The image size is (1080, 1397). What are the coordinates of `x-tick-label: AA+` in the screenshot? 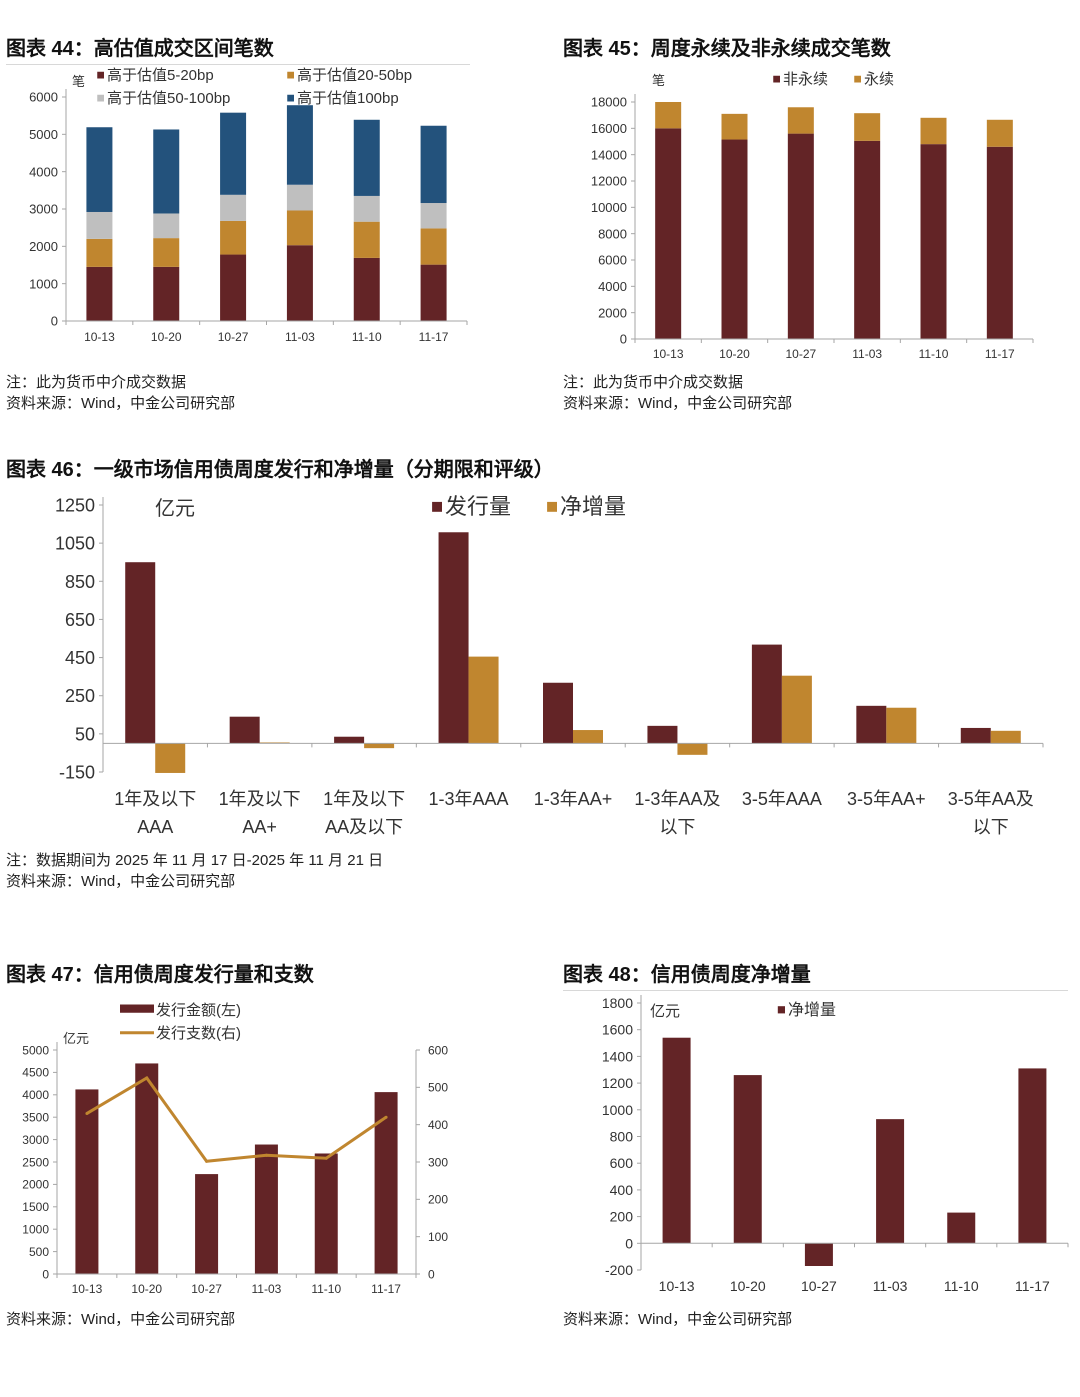 It's located at (259, 827).